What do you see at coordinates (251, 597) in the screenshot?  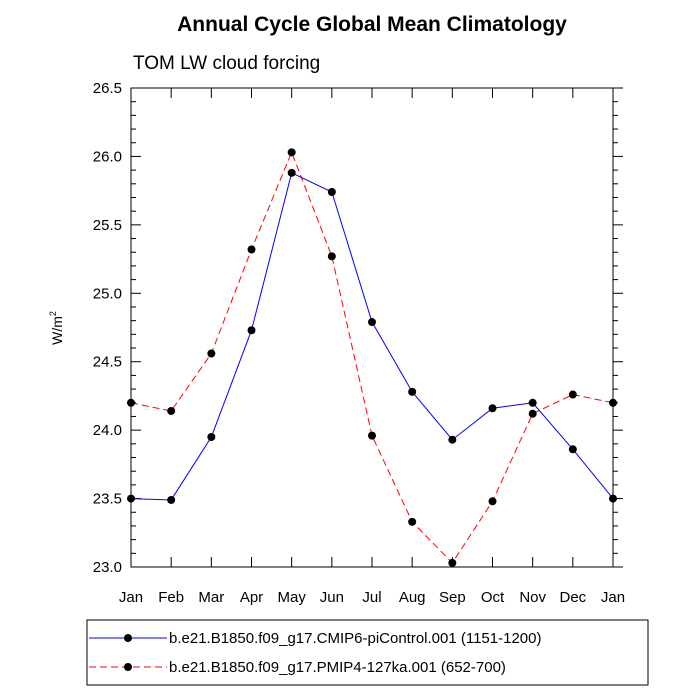 I see `x-tick-label: Apr` at bounding box center [251, 597].